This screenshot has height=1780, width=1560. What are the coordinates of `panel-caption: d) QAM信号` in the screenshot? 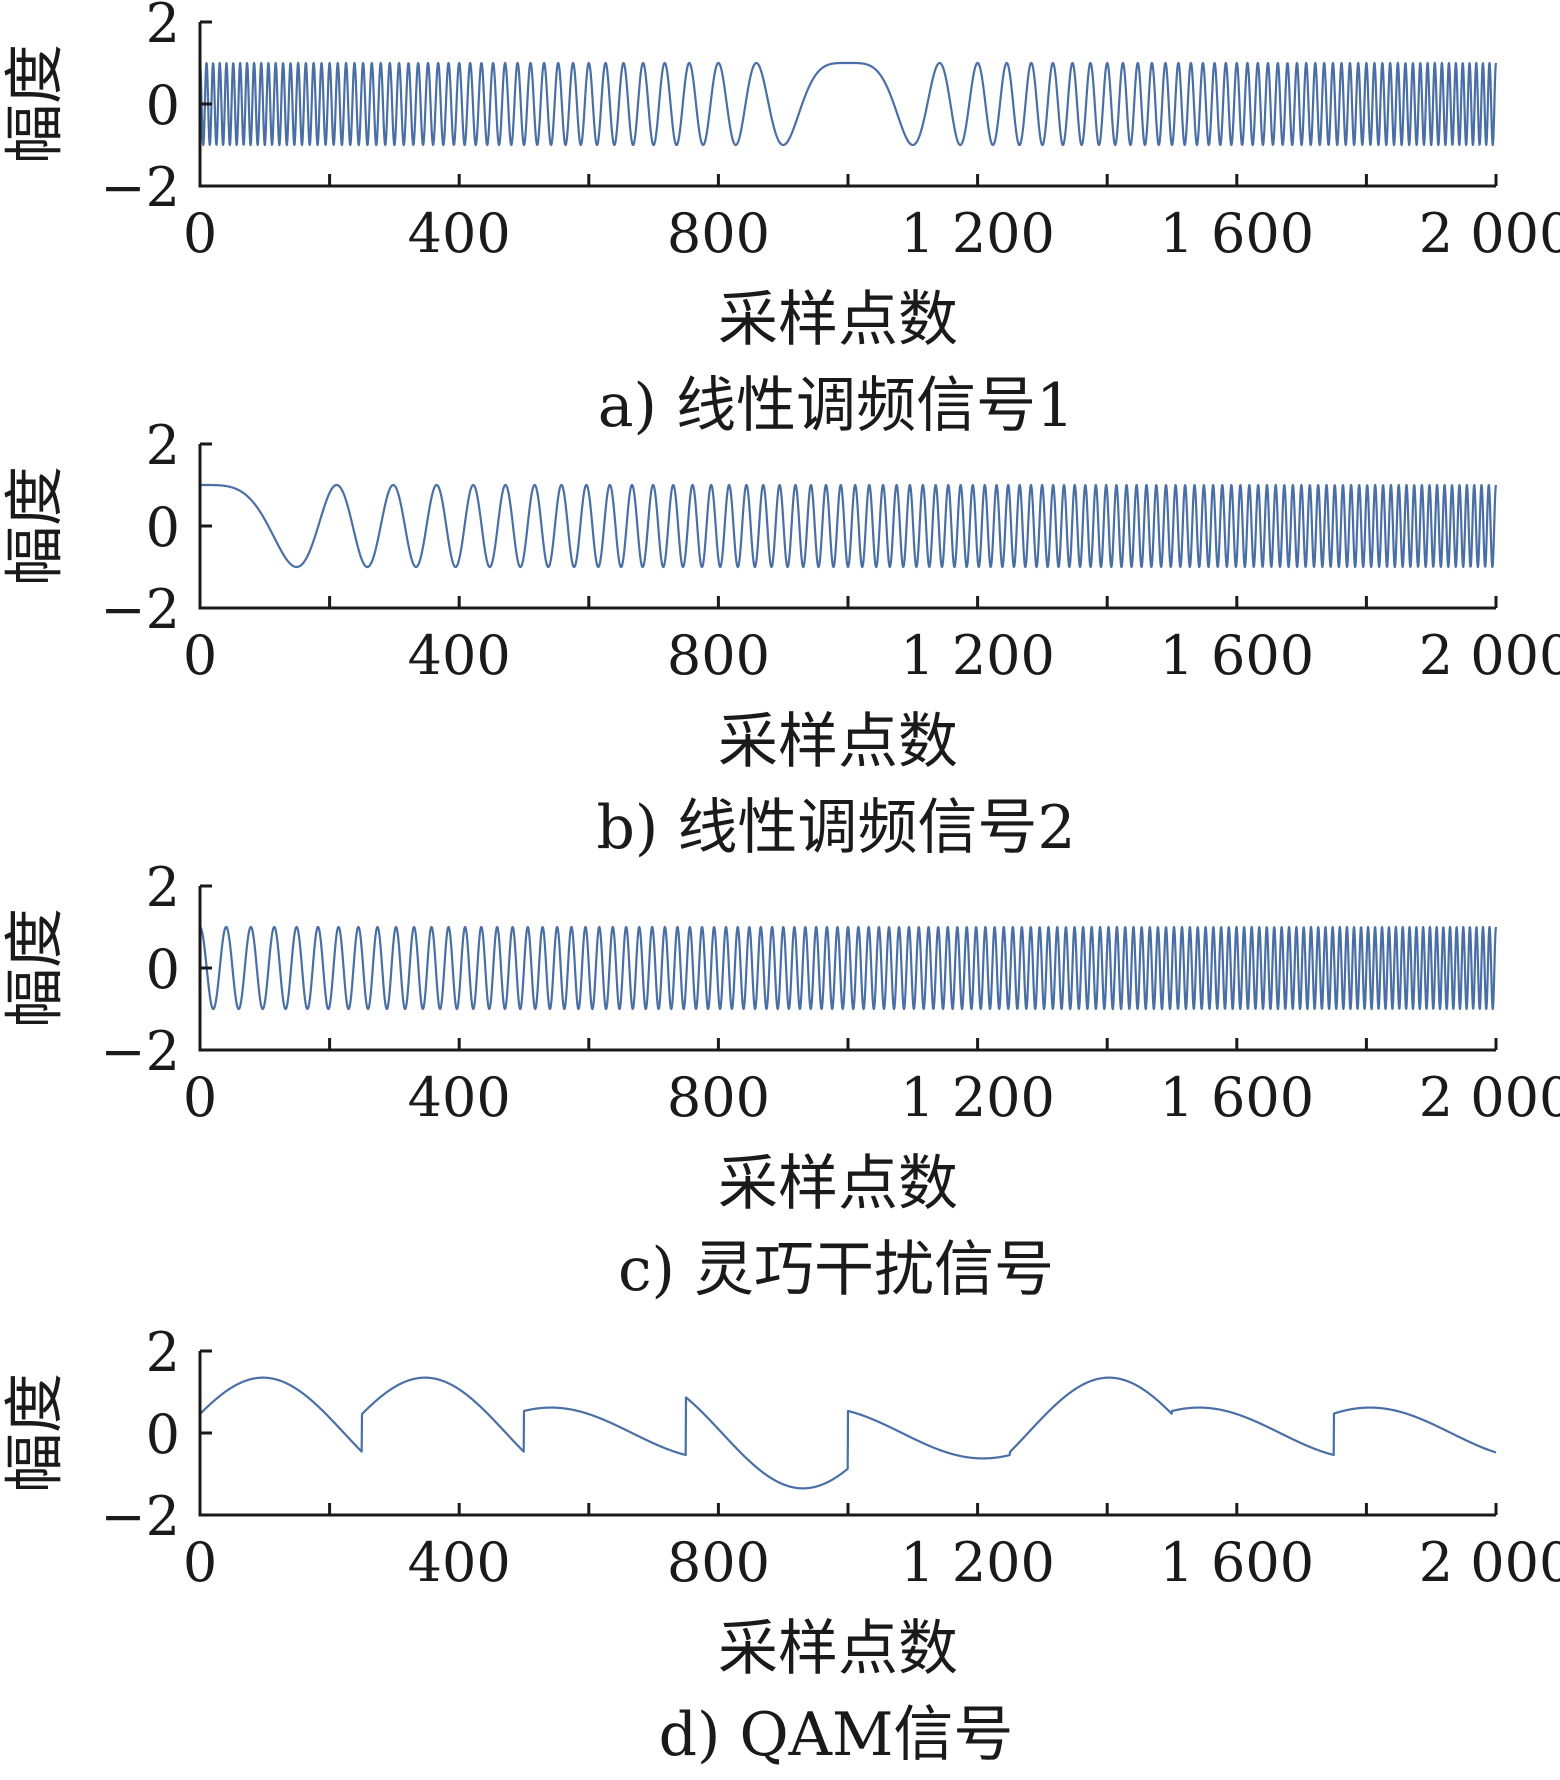 It's located at (836, 1735).